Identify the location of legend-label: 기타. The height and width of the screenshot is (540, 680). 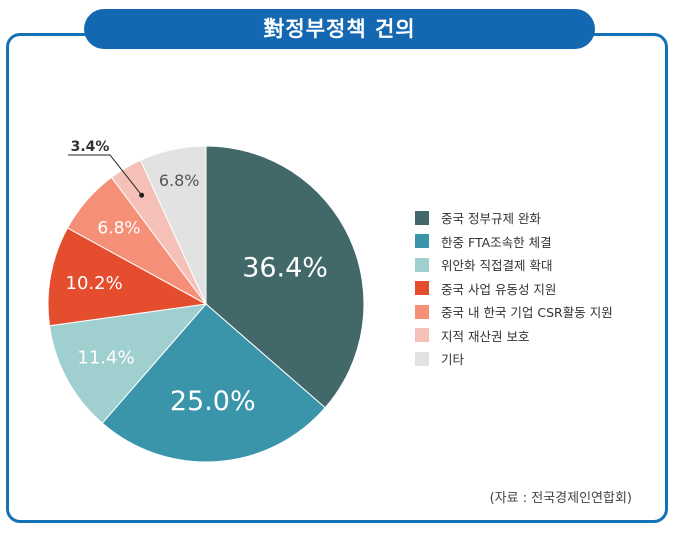
(453, 360).